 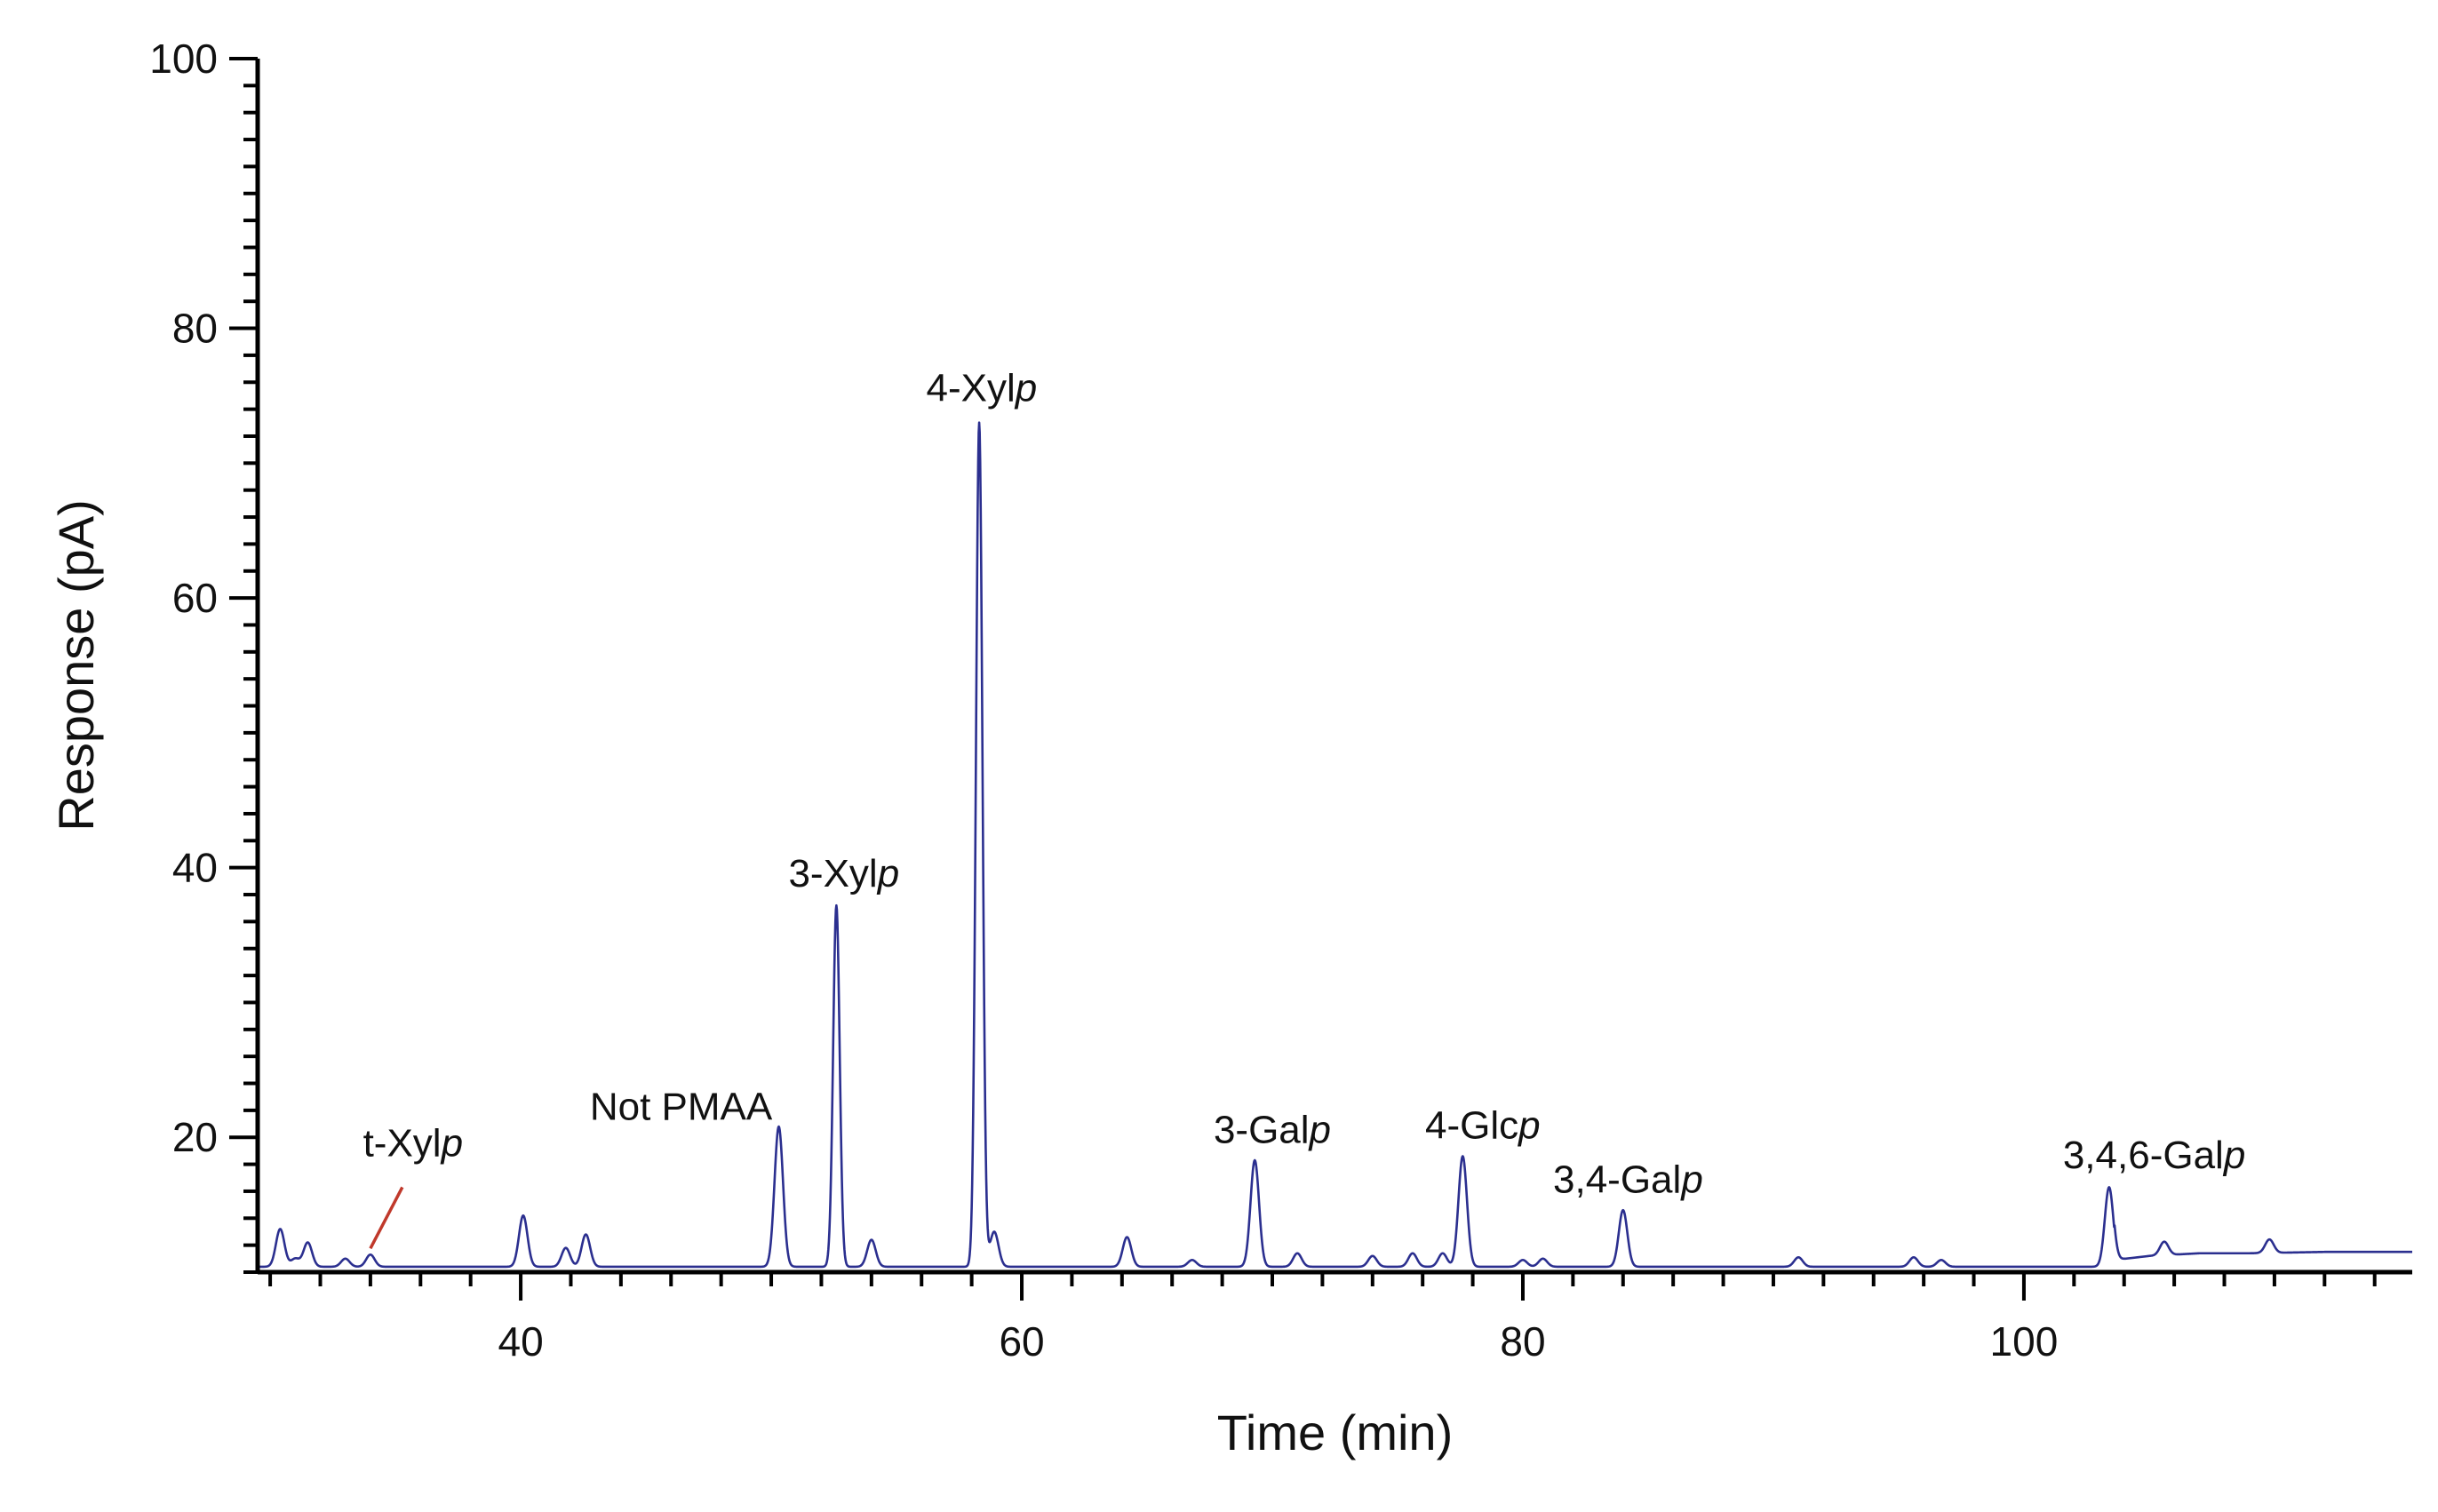 I want to click on t-xylp-pointer-line, so click(x=386, y=1218).